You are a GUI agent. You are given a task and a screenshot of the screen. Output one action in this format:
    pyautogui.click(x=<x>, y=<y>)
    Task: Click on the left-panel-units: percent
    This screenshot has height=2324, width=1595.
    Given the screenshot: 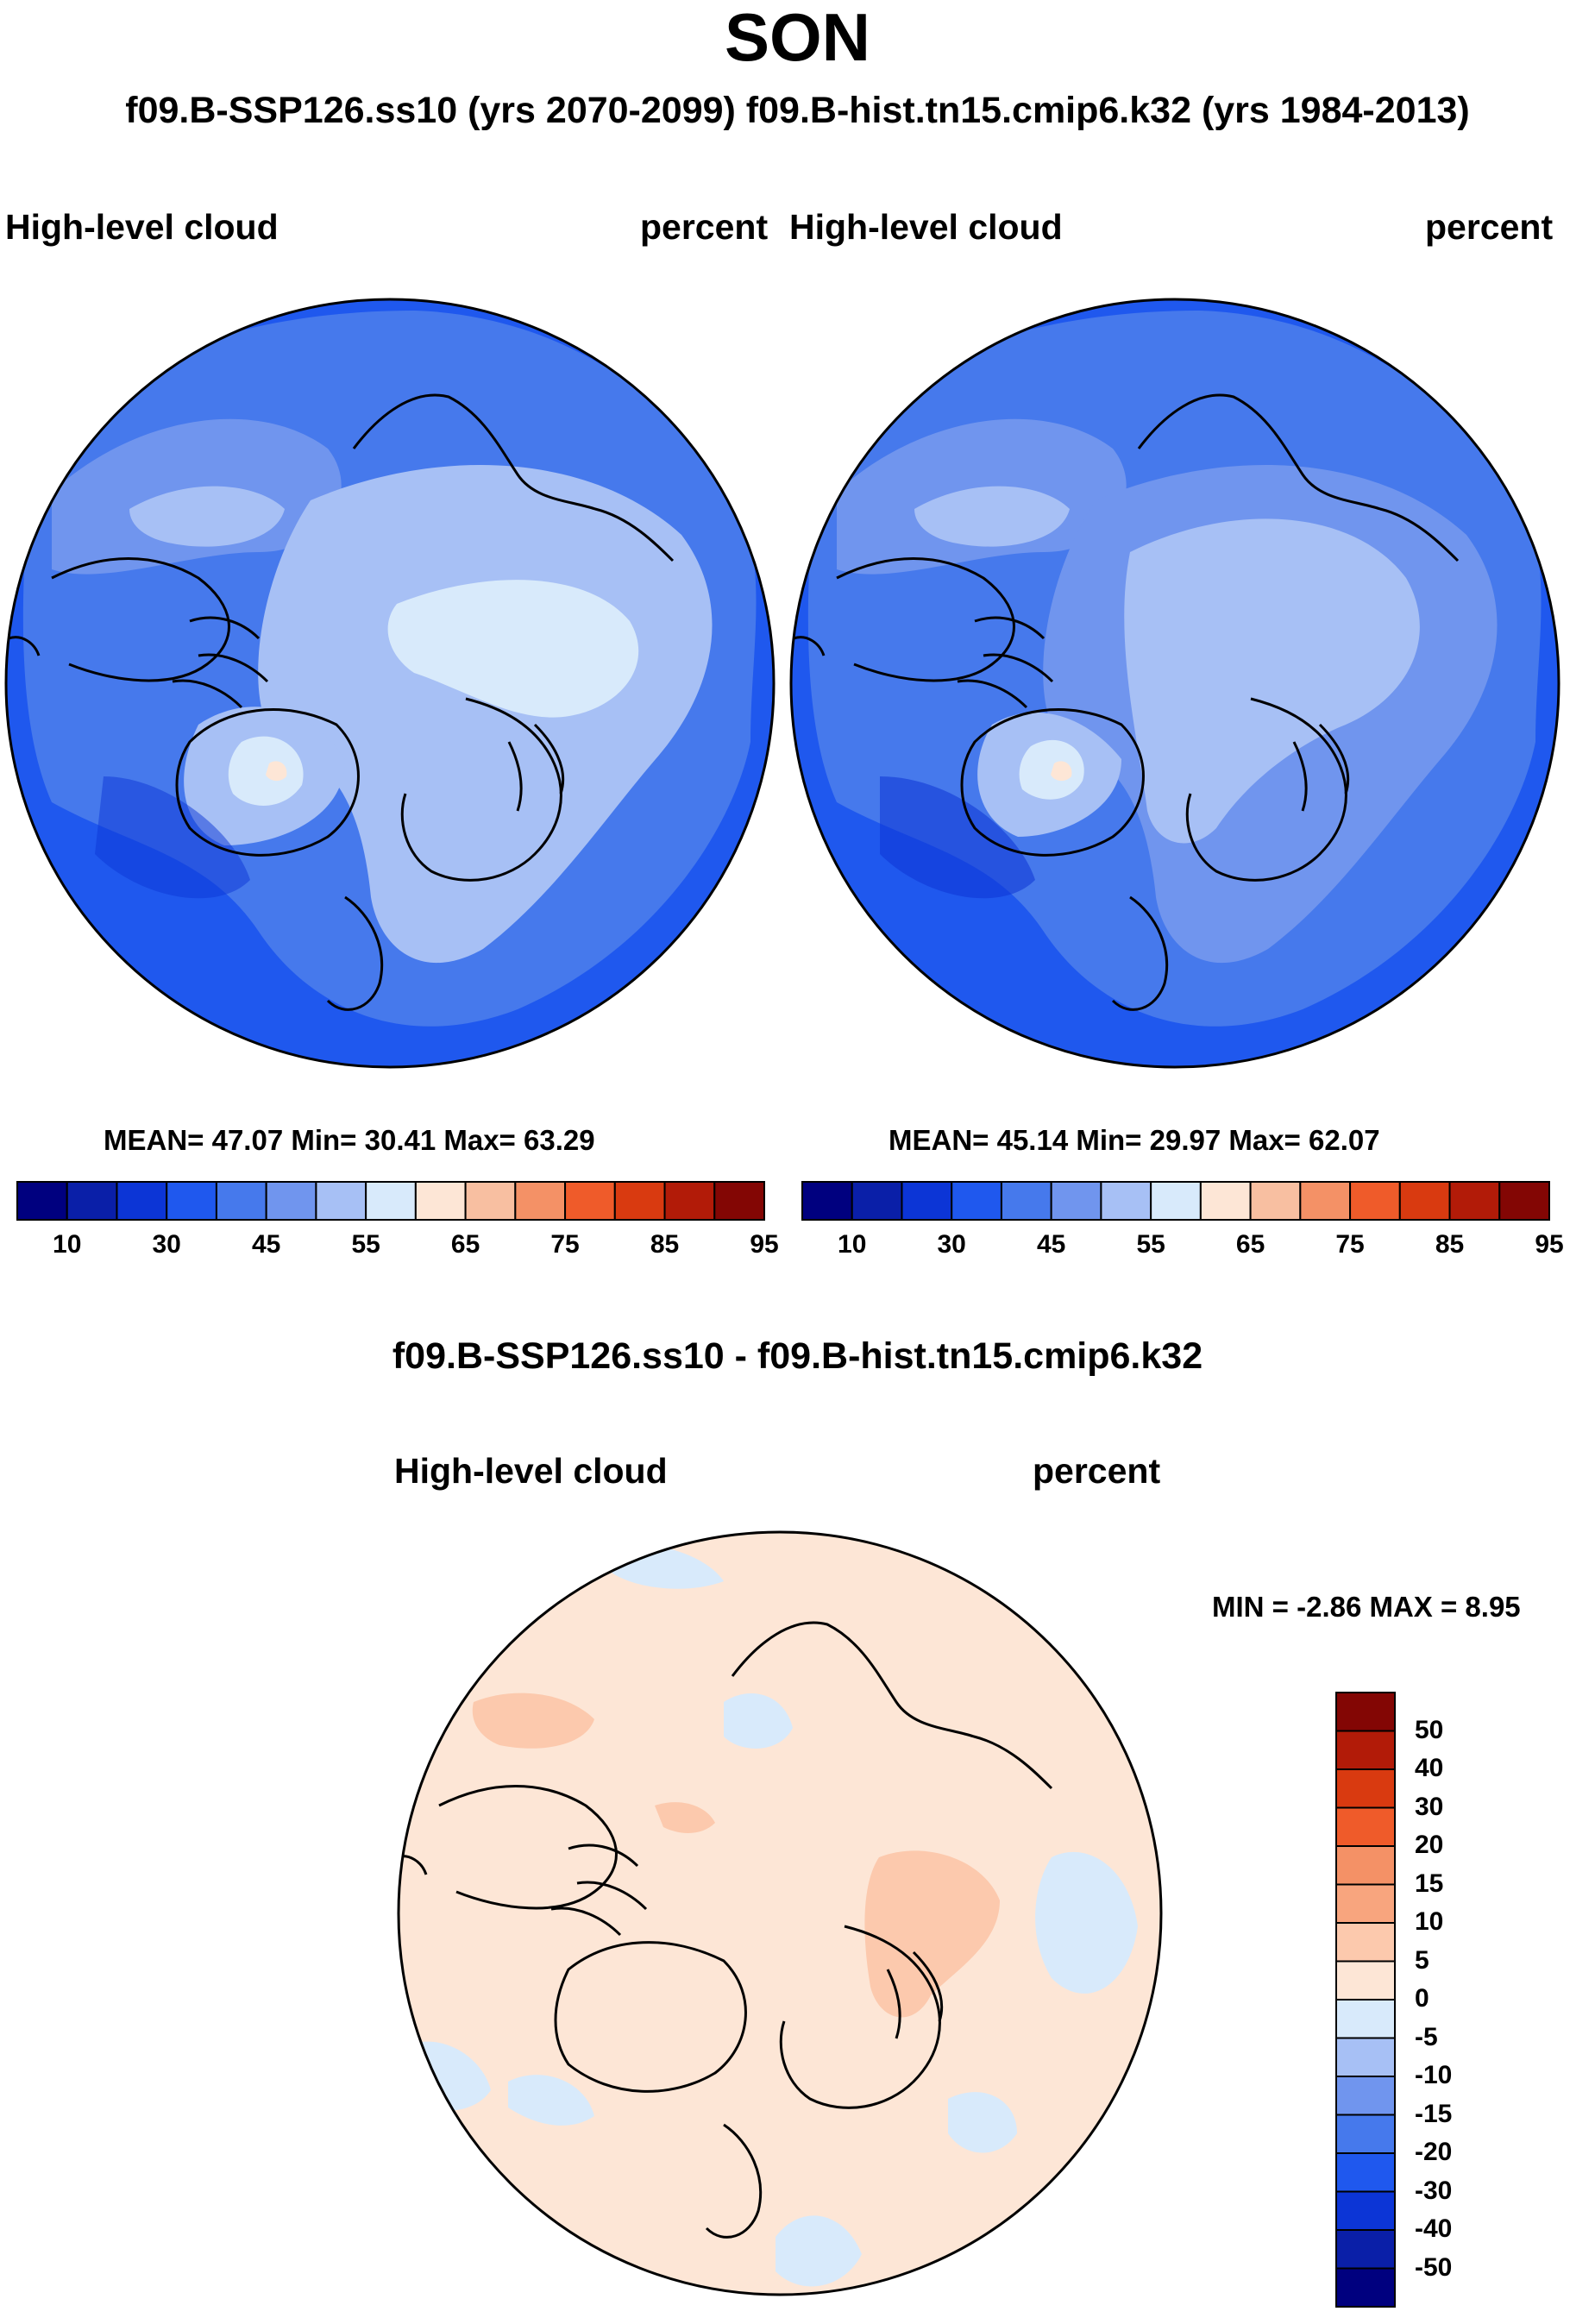 What is the action you would take?
    pyautogui.click(x=704, y=227)
    